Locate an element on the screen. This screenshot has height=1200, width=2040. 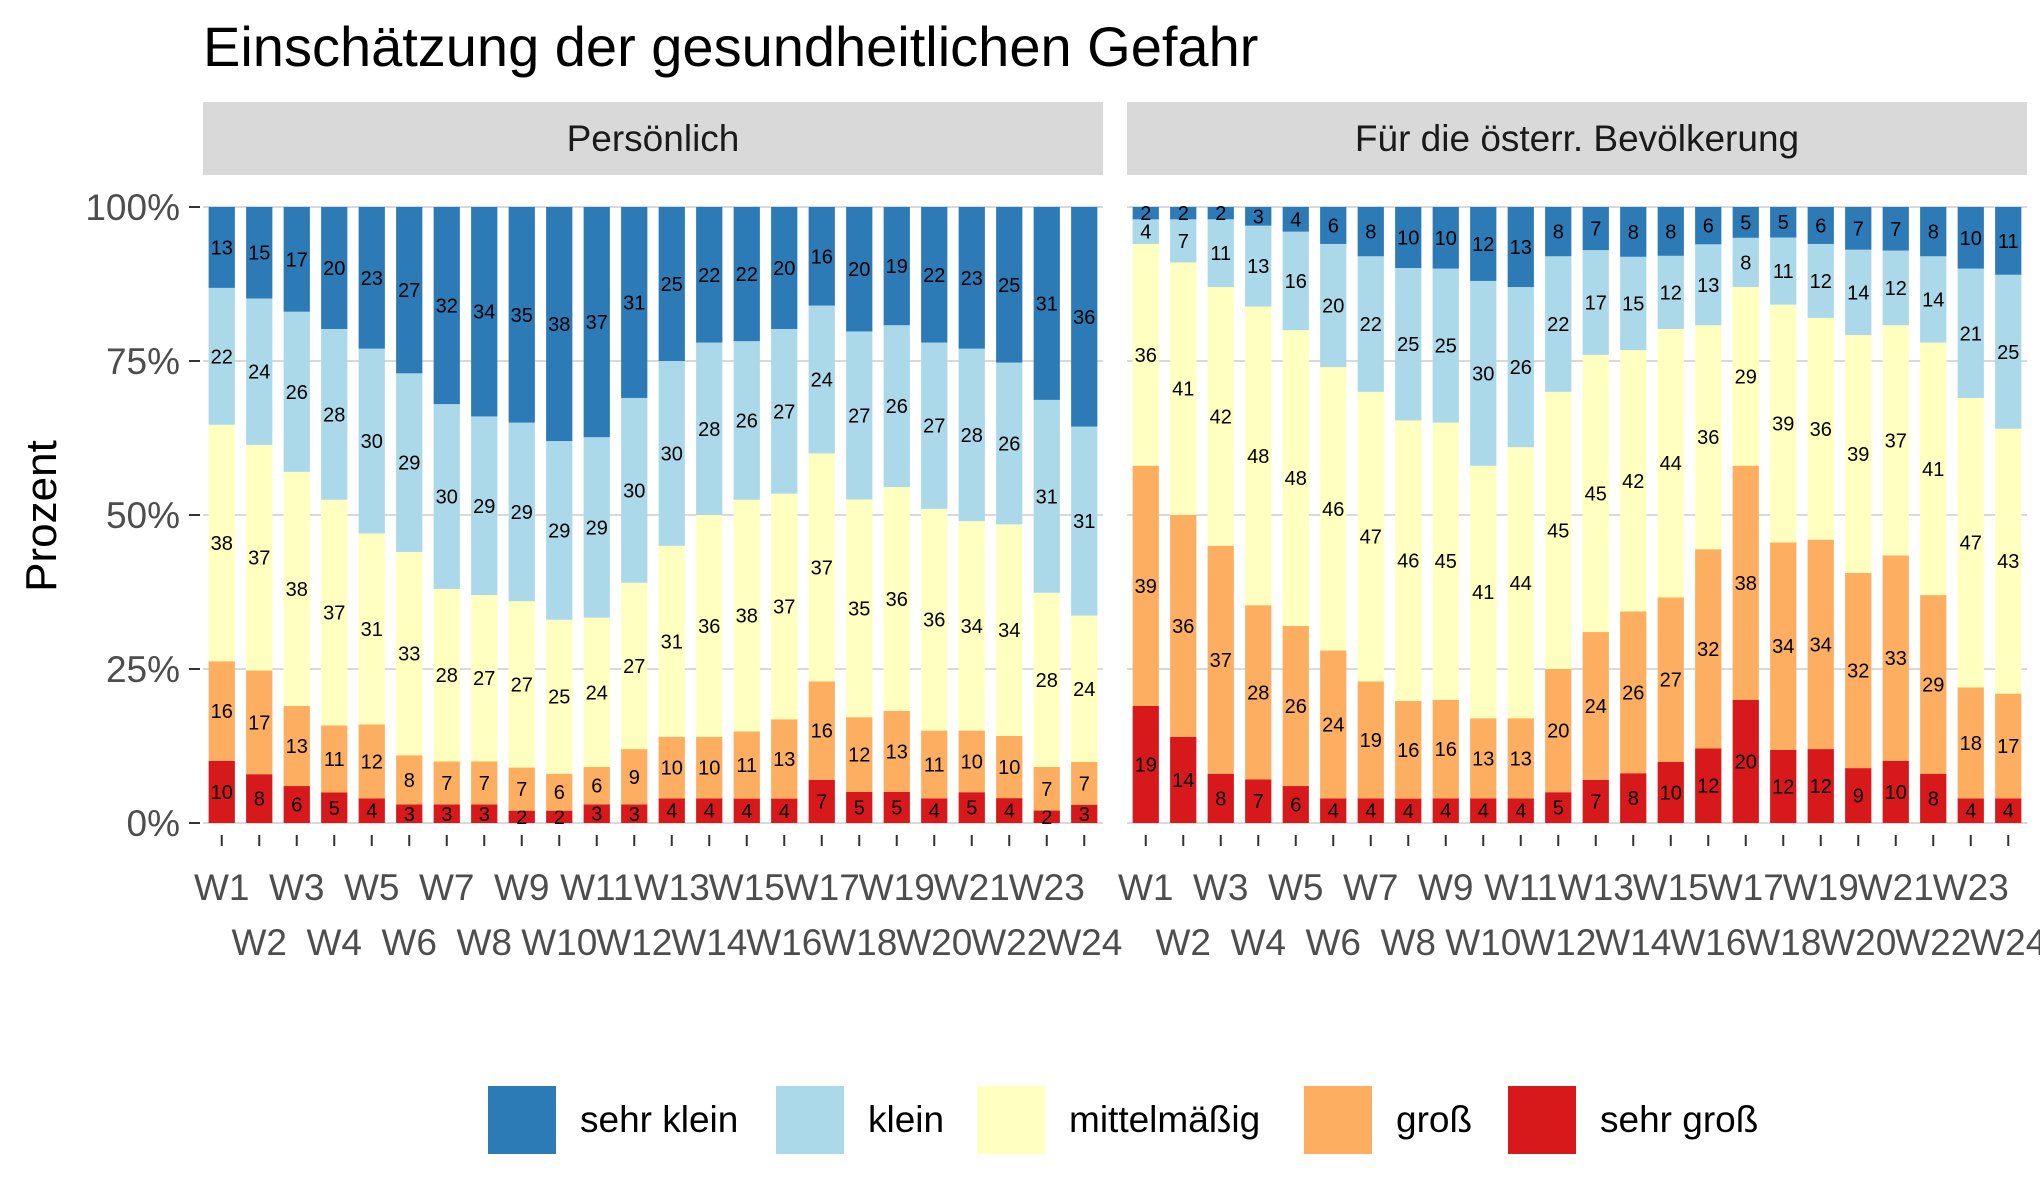
data-label: 14 is located at coordinates (1933, 300).